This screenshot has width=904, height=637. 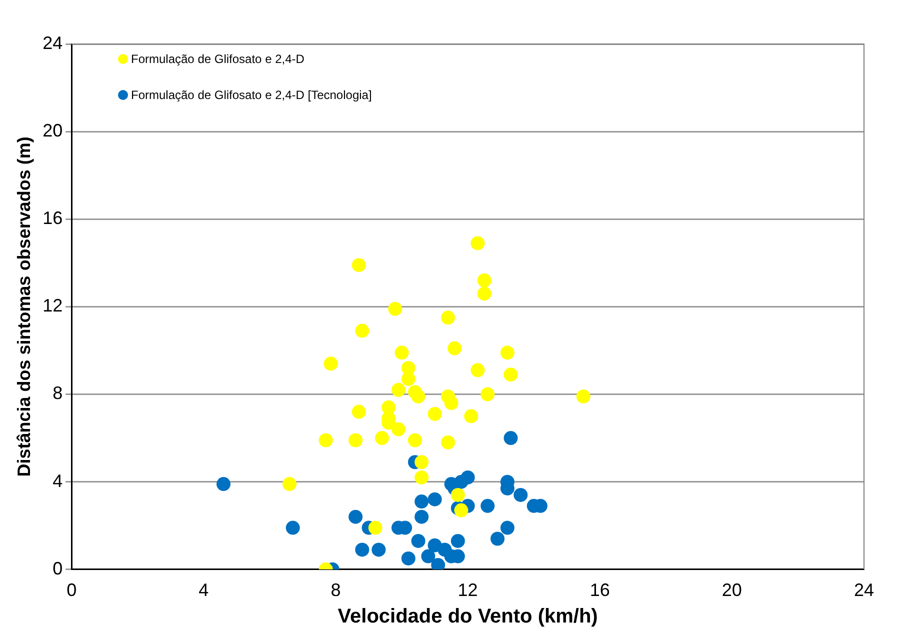 I want to click on y-tick-label: 24, so click(x=52, y=42).